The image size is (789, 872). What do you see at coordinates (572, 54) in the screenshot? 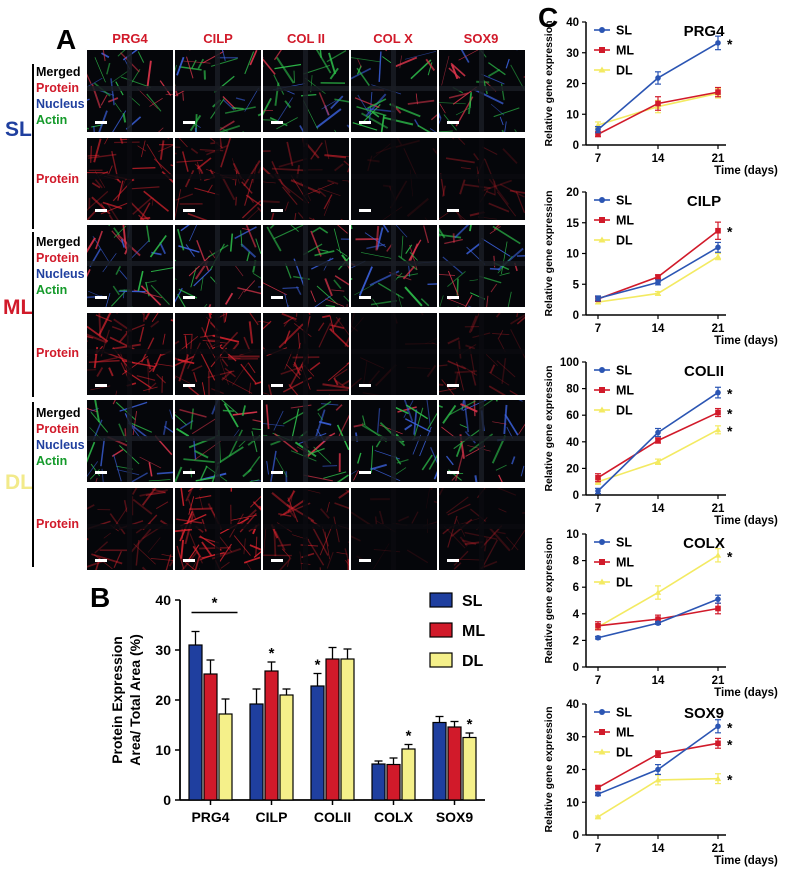
I see `y-tick-label: 30` at bounding box center [572, 54].